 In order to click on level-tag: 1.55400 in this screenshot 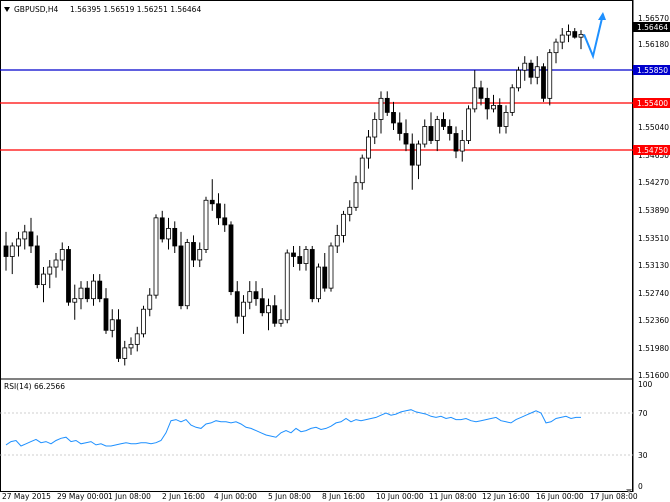, I will do `click(652, 103)`.